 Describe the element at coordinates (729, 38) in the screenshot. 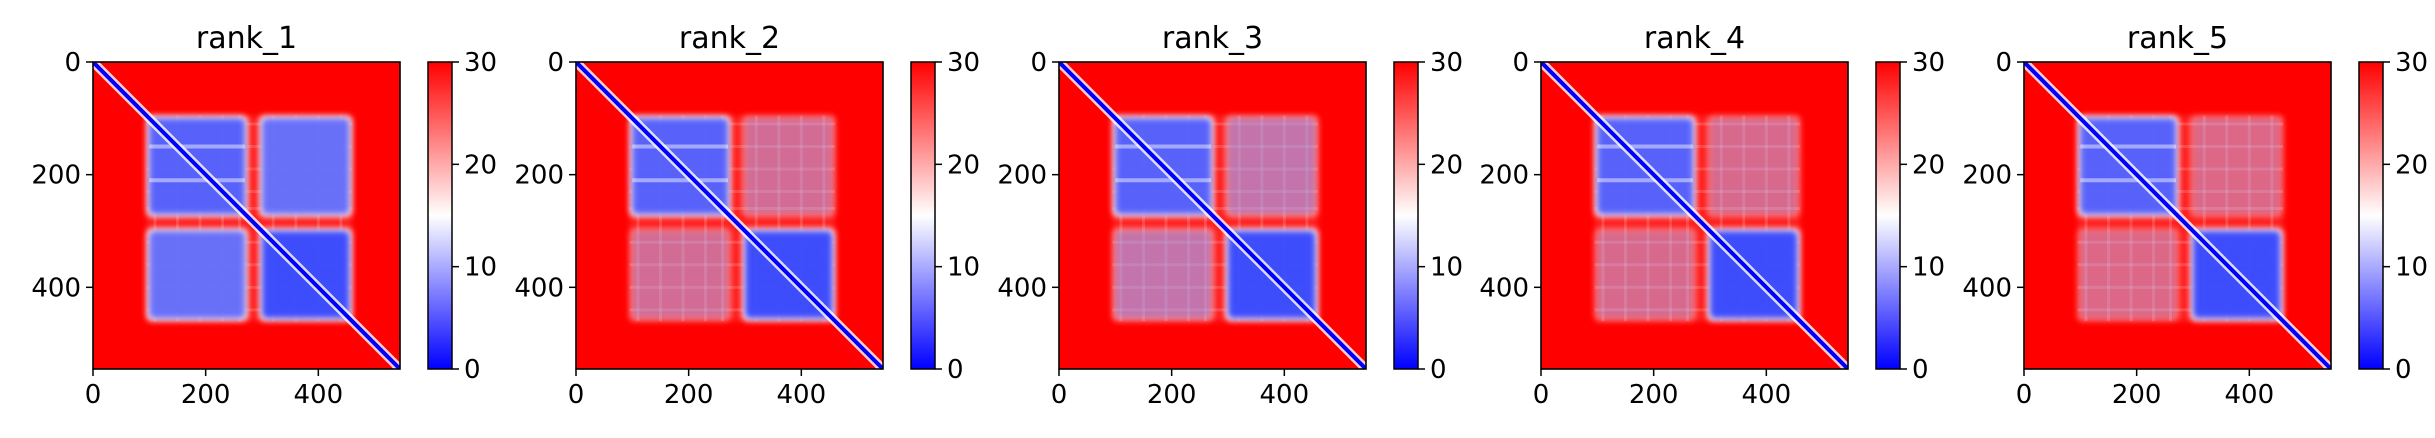

I see `chart-title: rank_2` at that location.